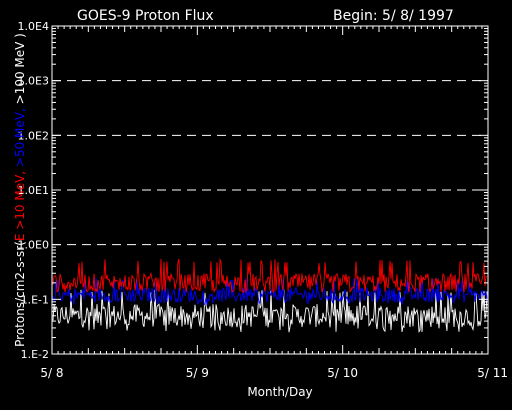 The height and width of the screenshot is (410, 512). I want to click on begin-date-label: Begin: 5/ 8/ 1997, so click(393, 16).